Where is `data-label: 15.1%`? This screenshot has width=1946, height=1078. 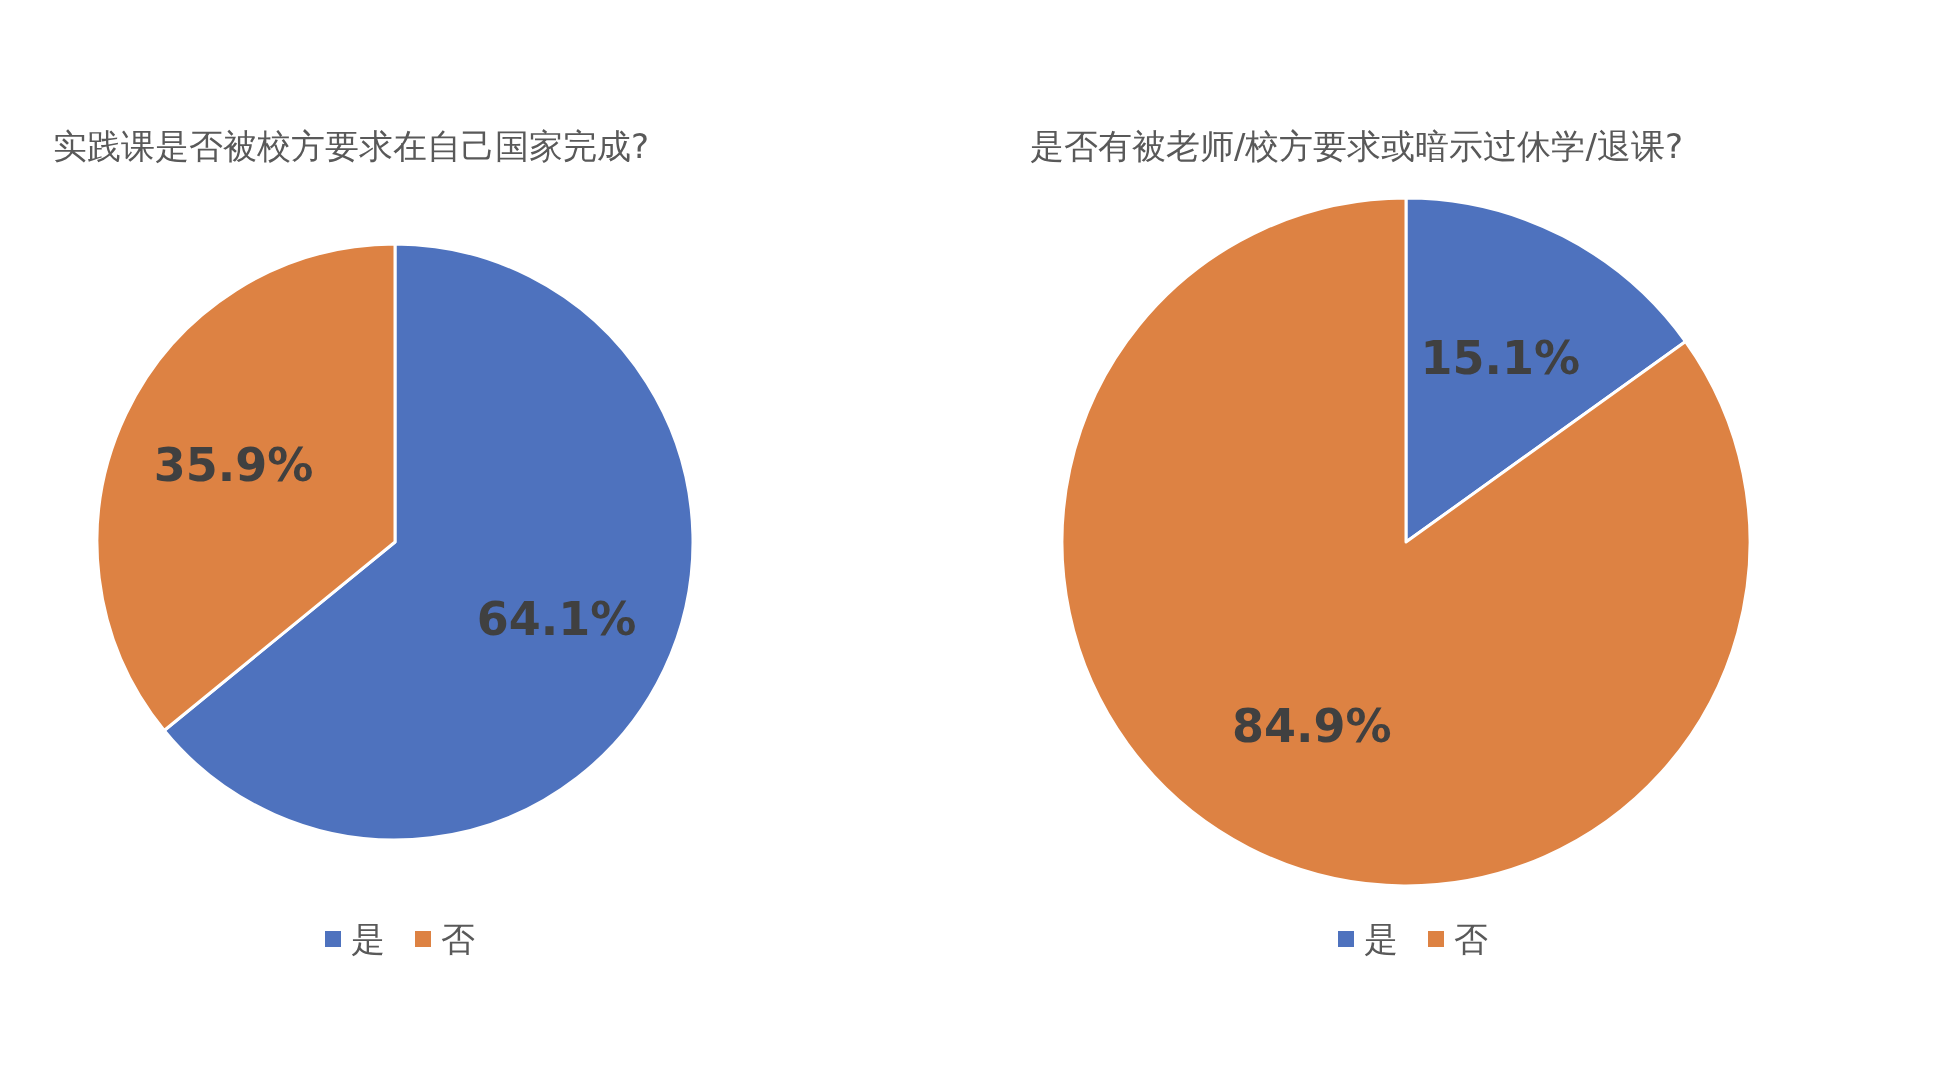 data-label: 15.1% is located at coordinates (1500, 358).